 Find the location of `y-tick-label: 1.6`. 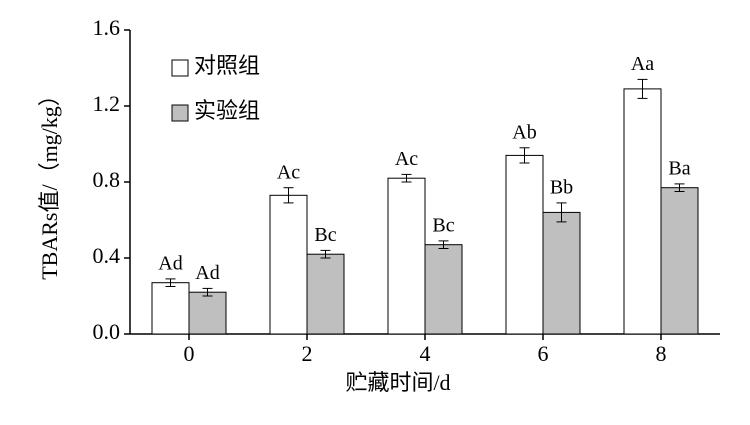

y-tick-label: 1.6 is located at coordinates (107, 27).